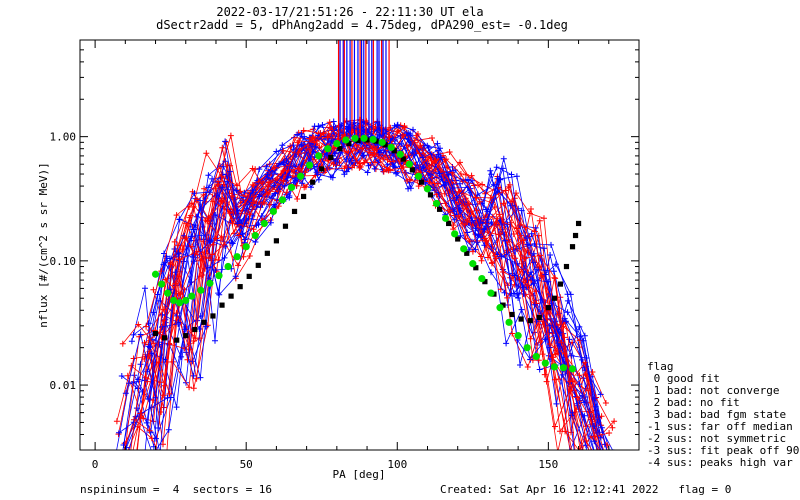 This screenshot has height=500, width=800. What do you see at coordinates (176, 489) in the screenshot?
I see `footer-sector-info: nspininsum = 4 sectors = 16` at bounding box center [176, 489].